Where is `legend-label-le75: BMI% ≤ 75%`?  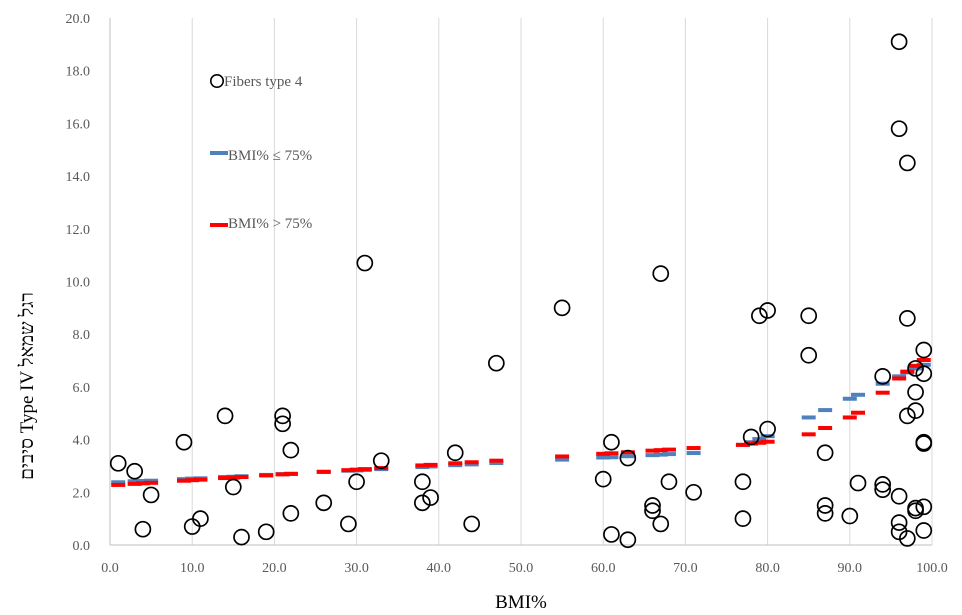
legend-label-le75: BMI% ≤ 75% is located at coordinates (270, 156).